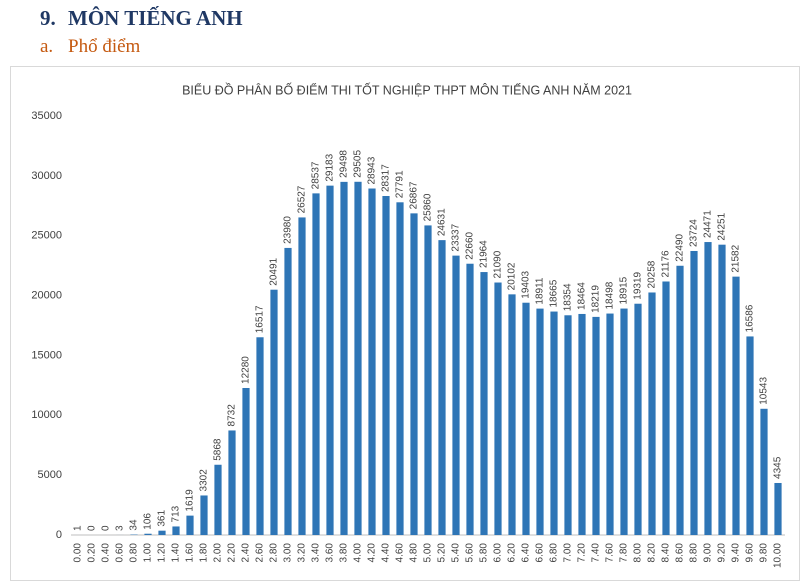 This screenshot has height=581, width=800. What do you see at coordinates (330, 553) in the screenshot?
I see `x-tick-label: 3.60` at bounding box center [330, 553].